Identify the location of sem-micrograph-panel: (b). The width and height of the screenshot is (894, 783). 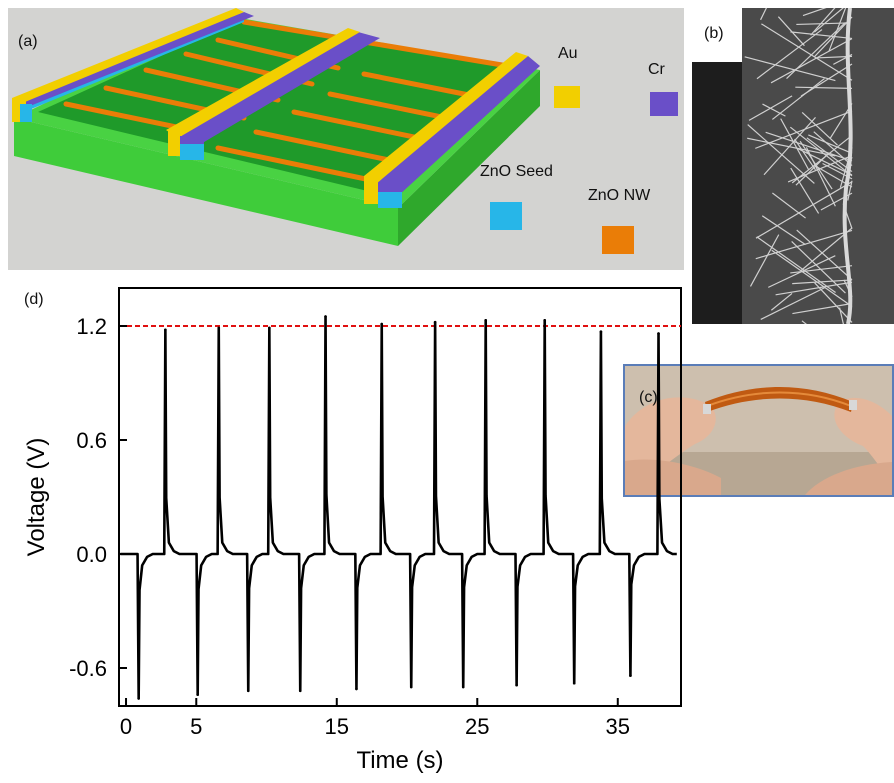
(793, 166).